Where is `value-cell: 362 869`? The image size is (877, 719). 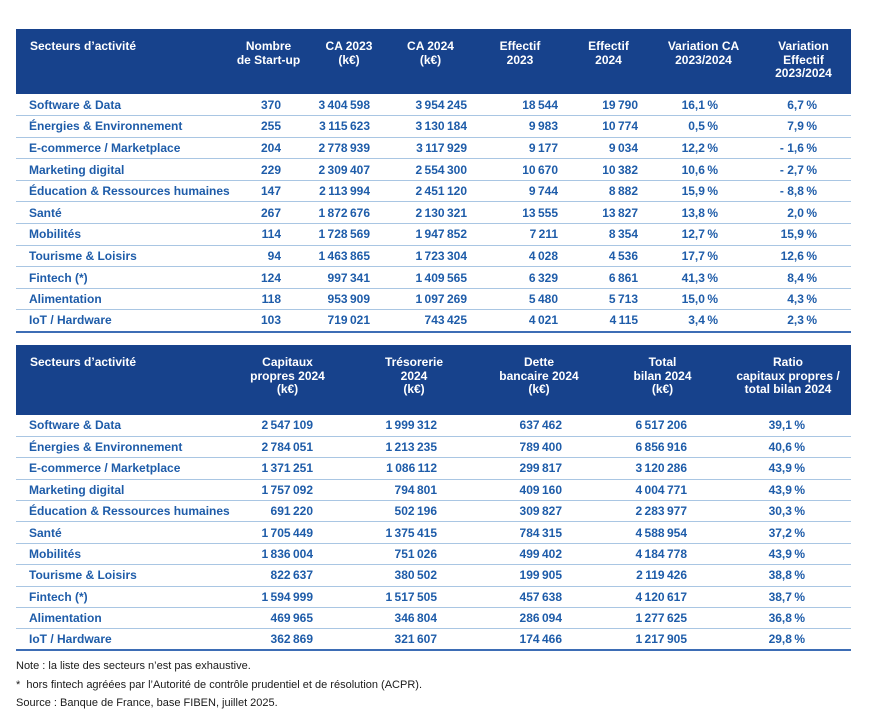
value-cell: 362 869 is located at coordinates (287, 640).